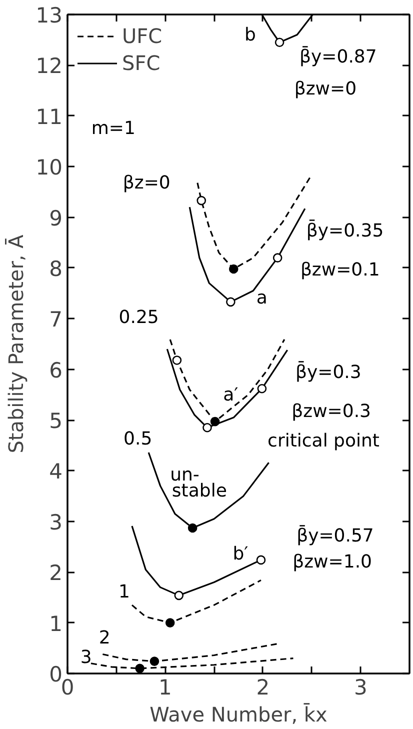  What do you see at coordinates (141, 63) in the screenshot?
I see `legend-label: SFC` at bounding box center [141, 63].